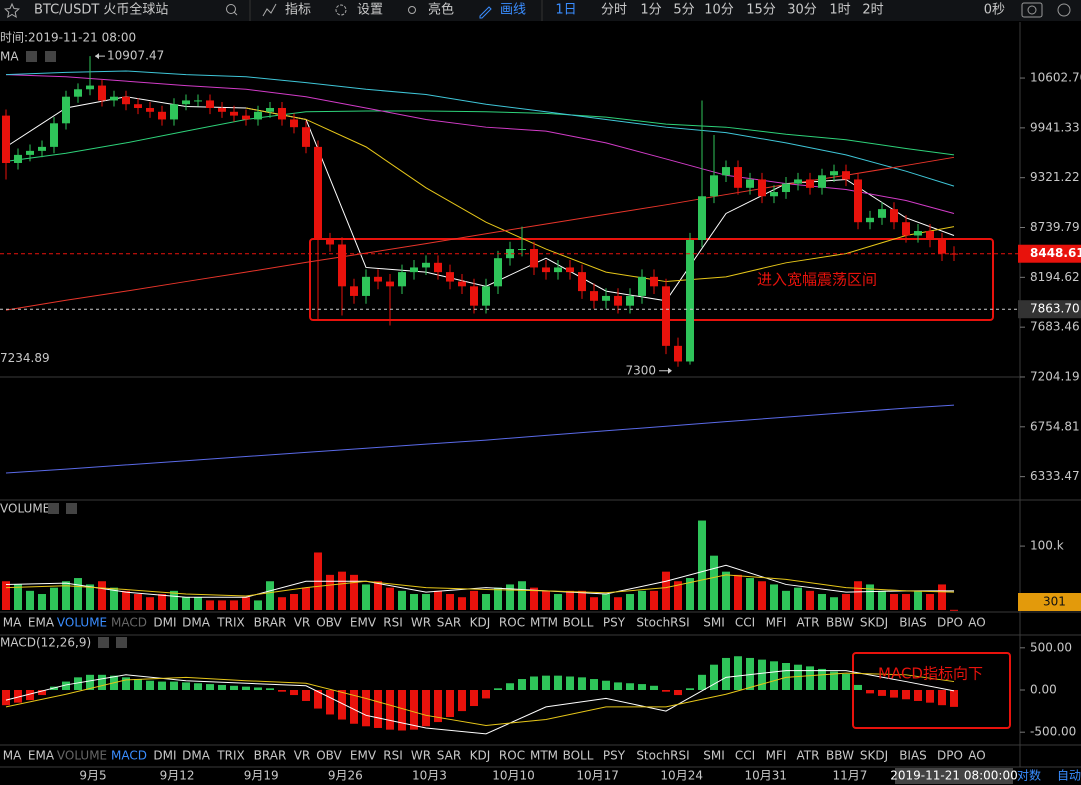 The image size is (1081, 785). Describe the element at coordinates (651, 279) in the screenshot. I see `range-box` at that location.